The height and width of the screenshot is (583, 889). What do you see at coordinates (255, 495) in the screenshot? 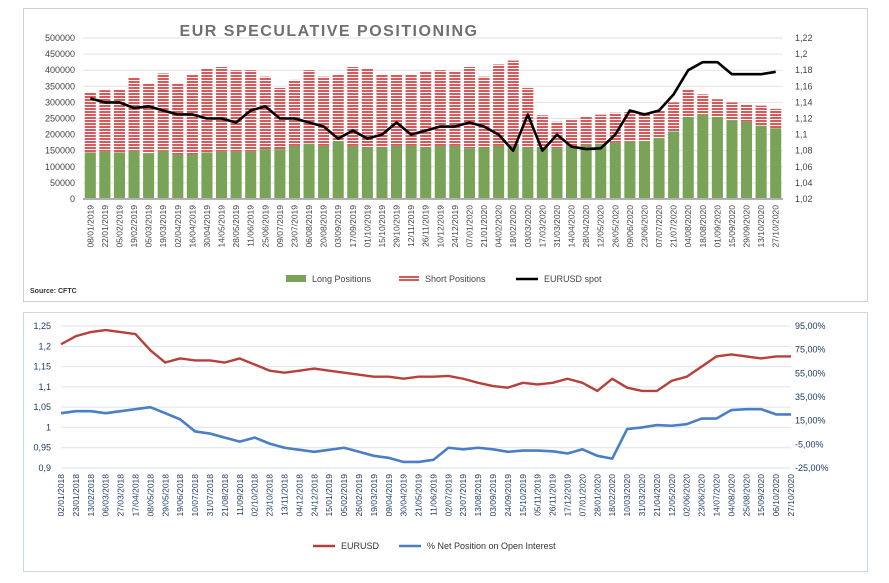
I see `x-tick-label: 02/10/2018` at bounding box center [255, 495].